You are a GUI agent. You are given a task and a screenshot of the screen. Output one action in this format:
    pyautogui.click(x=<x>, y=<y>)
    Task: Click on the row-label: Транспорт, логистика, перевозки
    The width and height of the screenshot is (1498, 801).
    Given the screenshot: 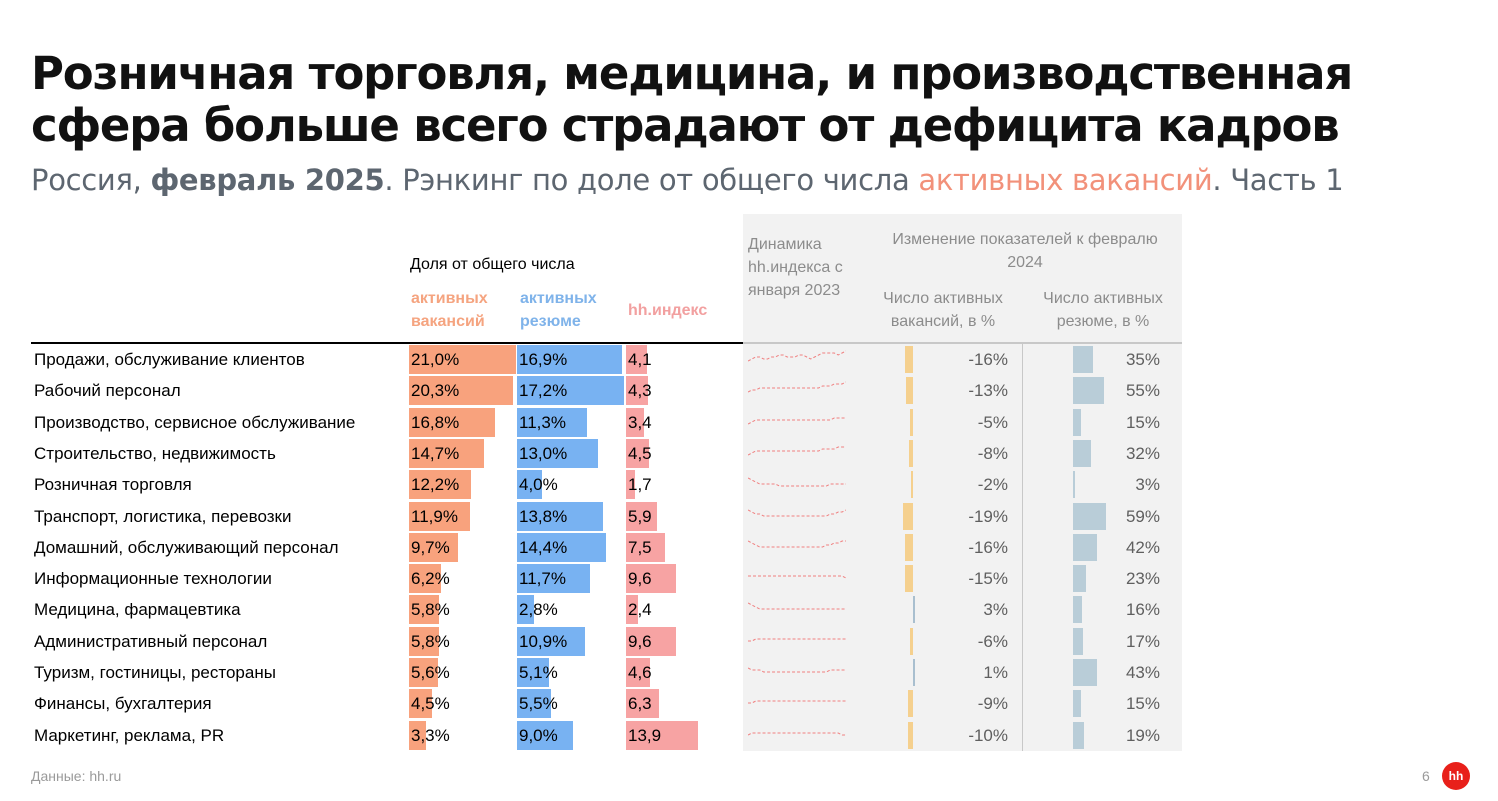 What is the action you would take?
    pyautogui.click(x=163, y=516)
    